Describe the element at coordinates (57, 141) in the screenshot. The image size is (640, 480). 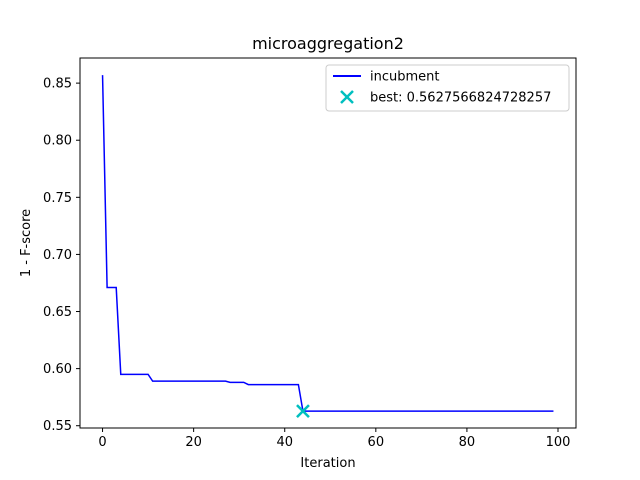
I see `y-tick-label: 0.80` at that location.